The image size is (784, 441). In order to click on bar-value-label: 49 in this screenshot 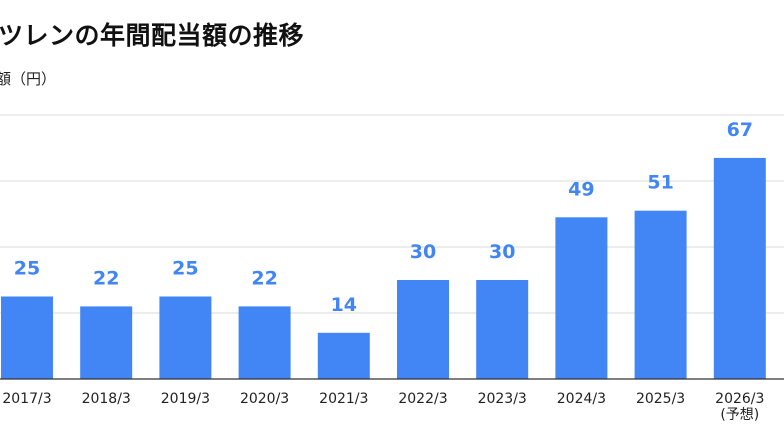, I will do `click(581, 189)`.